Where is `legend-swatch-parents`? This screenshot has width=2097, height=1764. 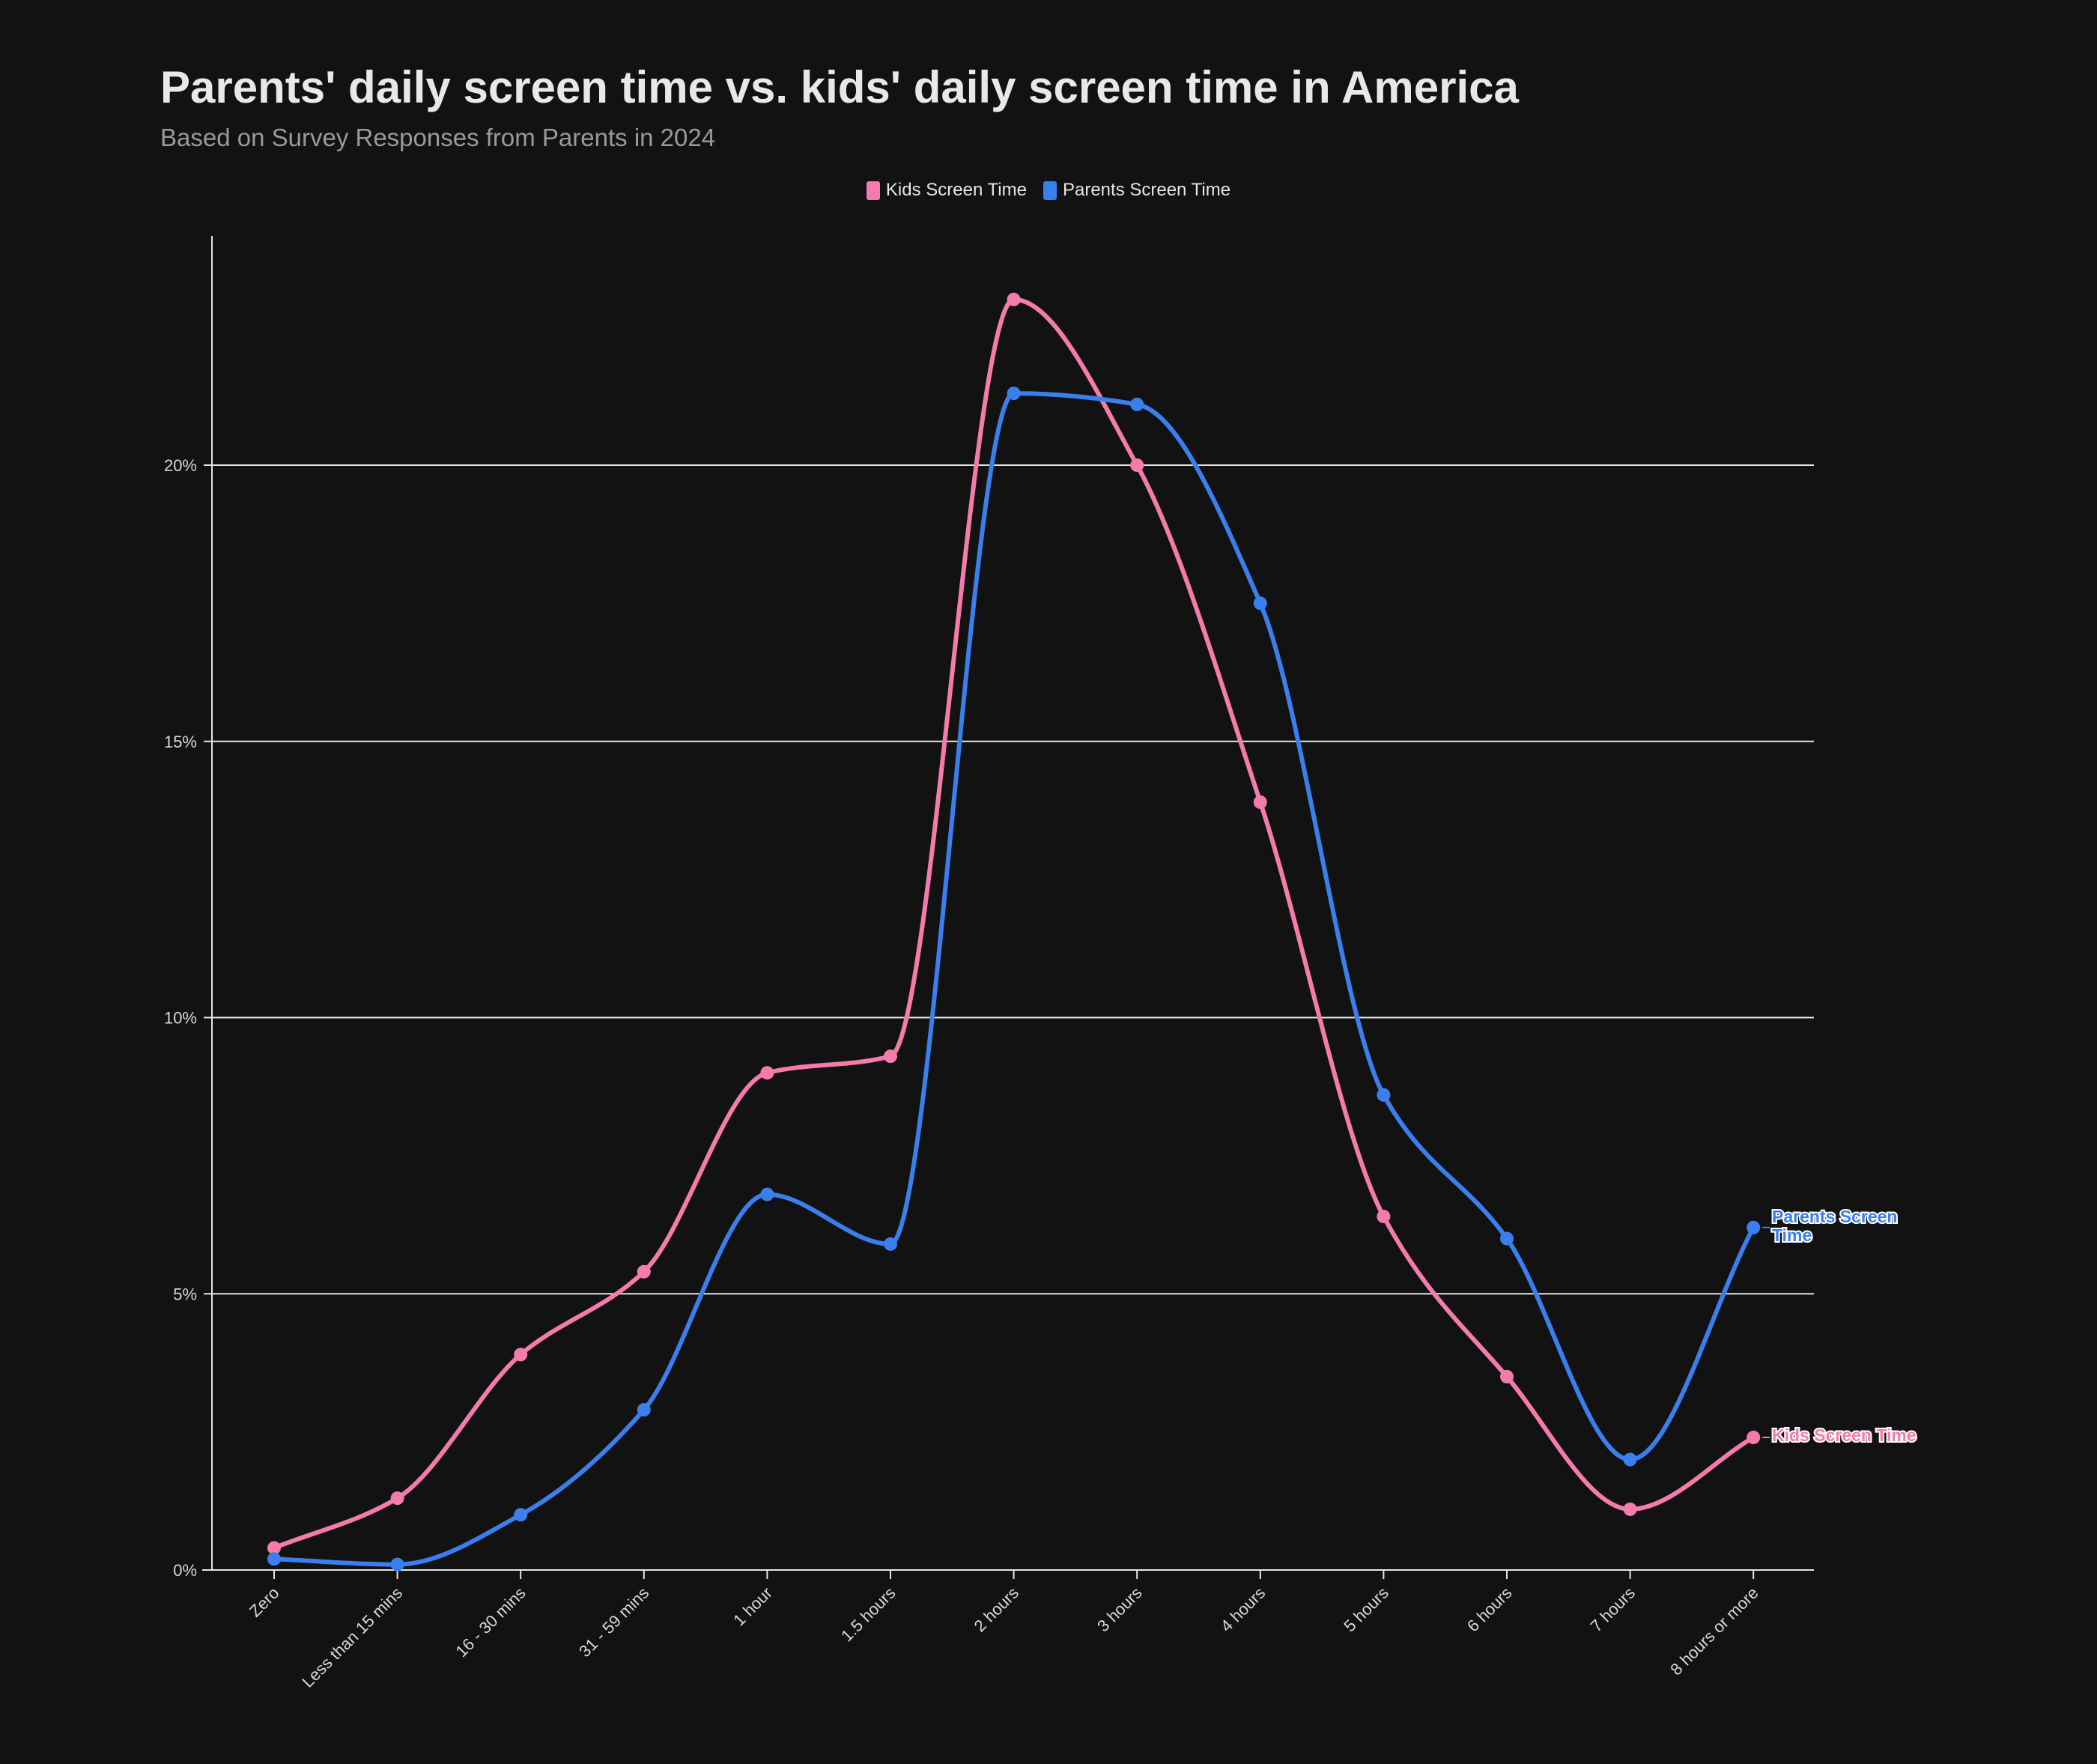 legend-swatch-parents is located at coordinates (1050, 190).